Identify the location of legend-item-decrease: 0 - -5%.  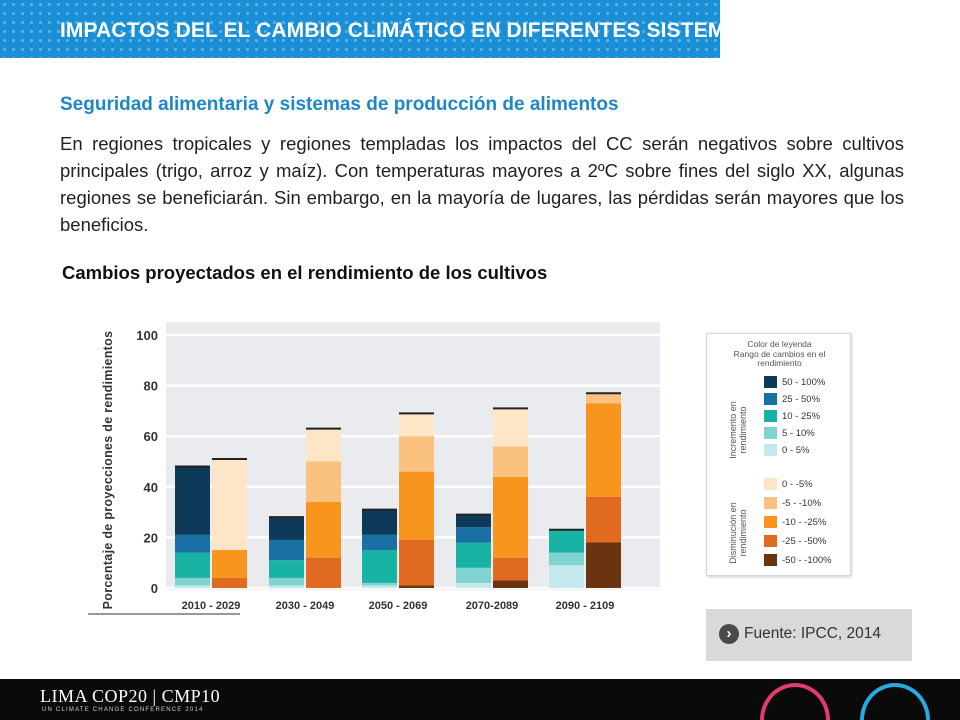
(788, 484).